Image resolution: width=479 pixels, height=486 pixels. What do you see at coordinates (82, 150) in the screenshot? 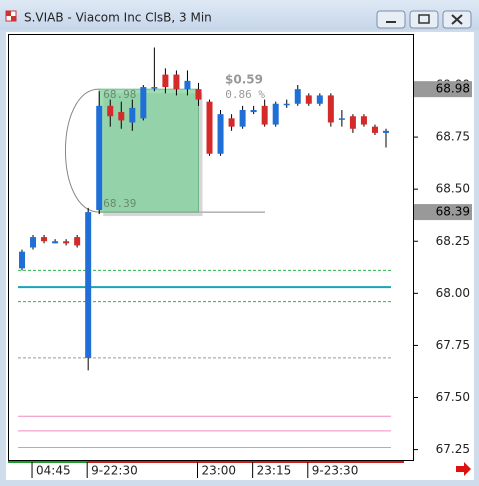
I see `measure-arc` at bounding box center [82, 150].